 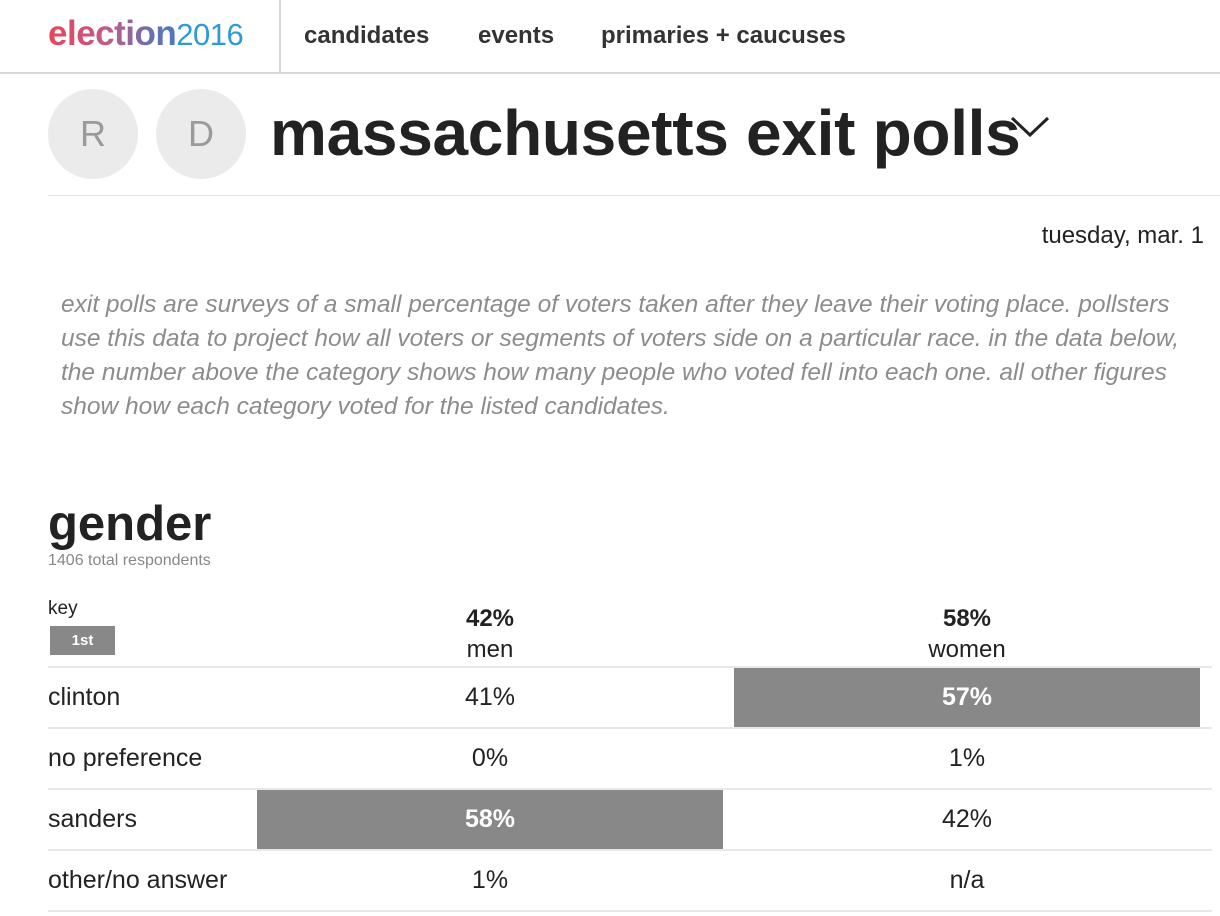 What do you see at coordinates (967, 635) in the screenshot?
I see `column-header-women: 58% women` at bounding box center [967, 635].